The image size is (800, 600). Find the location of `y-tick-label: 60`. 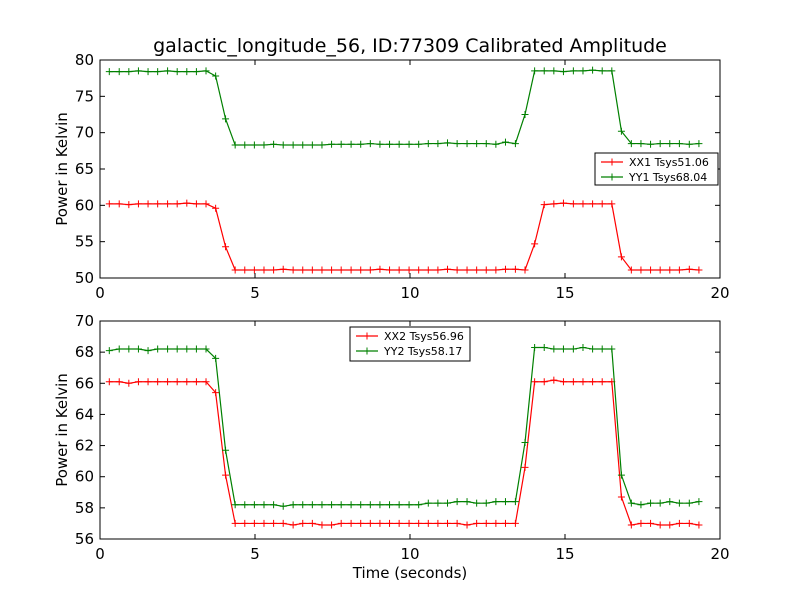

y-tick-label: 60 is located at coordinates (84, 477).